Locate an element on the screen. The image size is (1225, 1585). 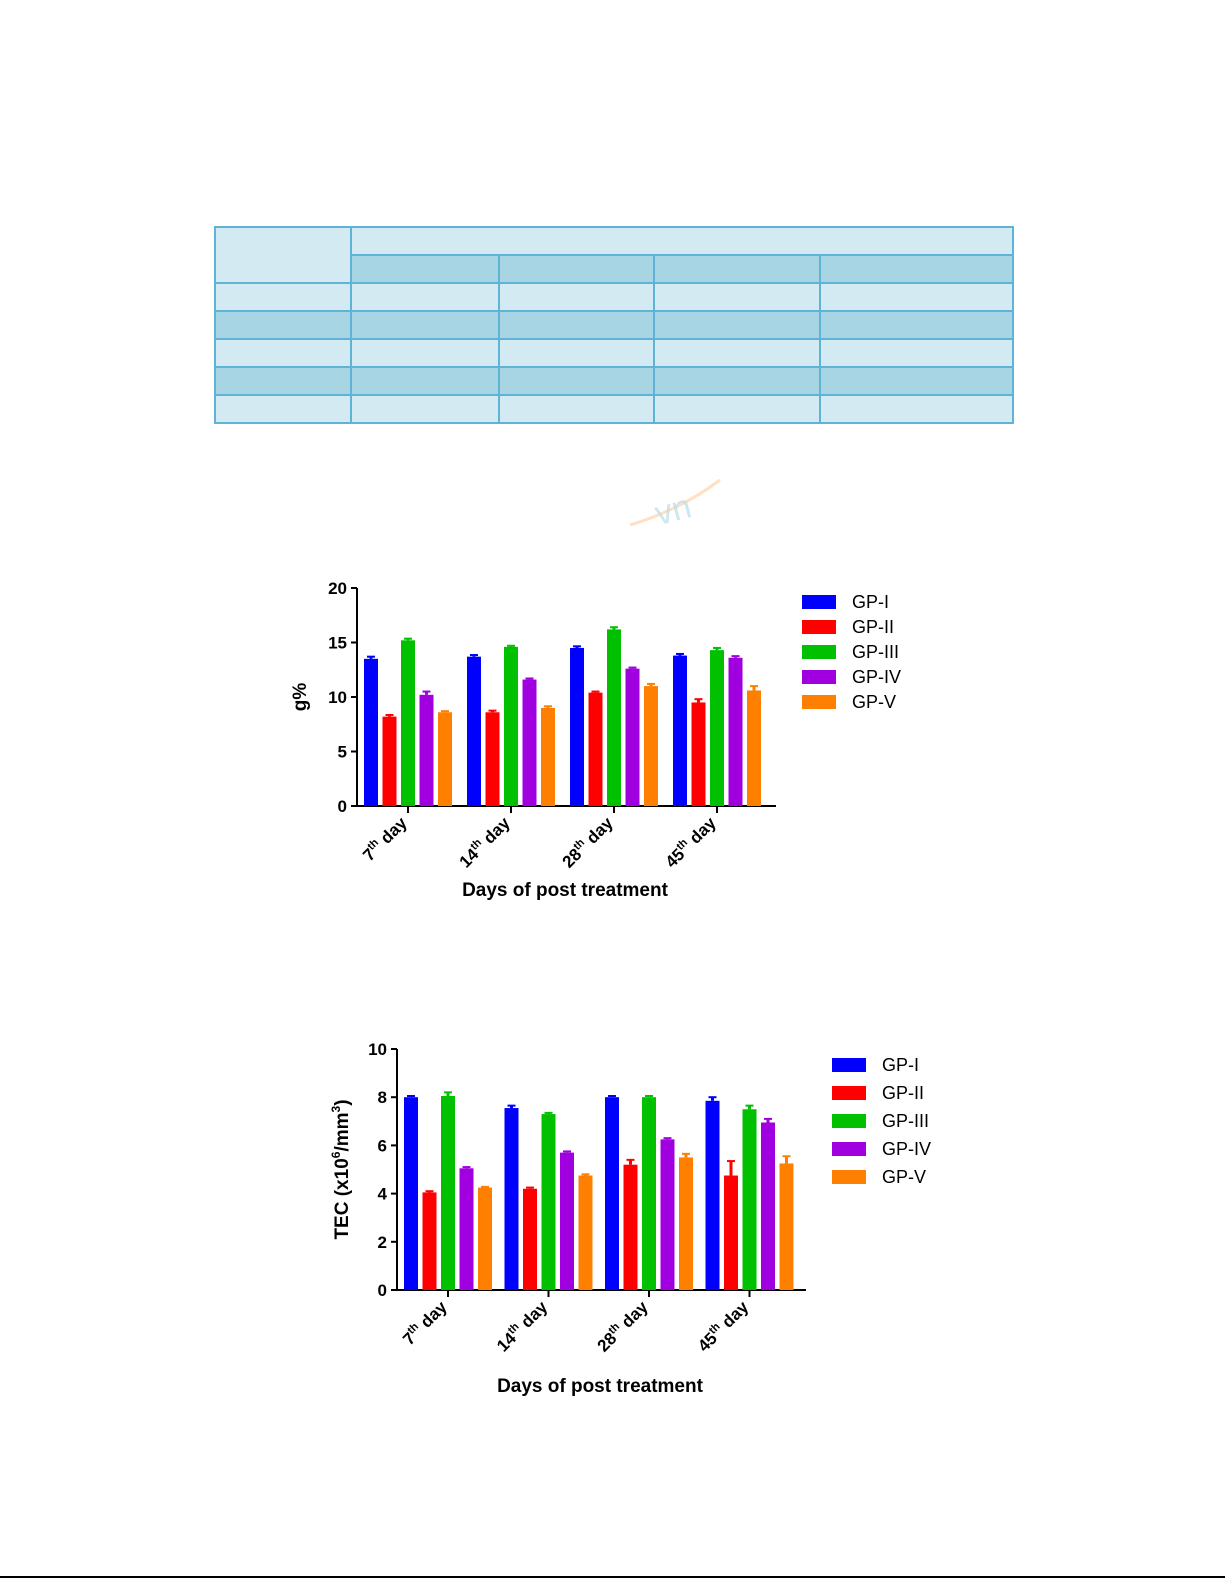
x-tick-label: 7th day is located at coordinates (425, 1322).